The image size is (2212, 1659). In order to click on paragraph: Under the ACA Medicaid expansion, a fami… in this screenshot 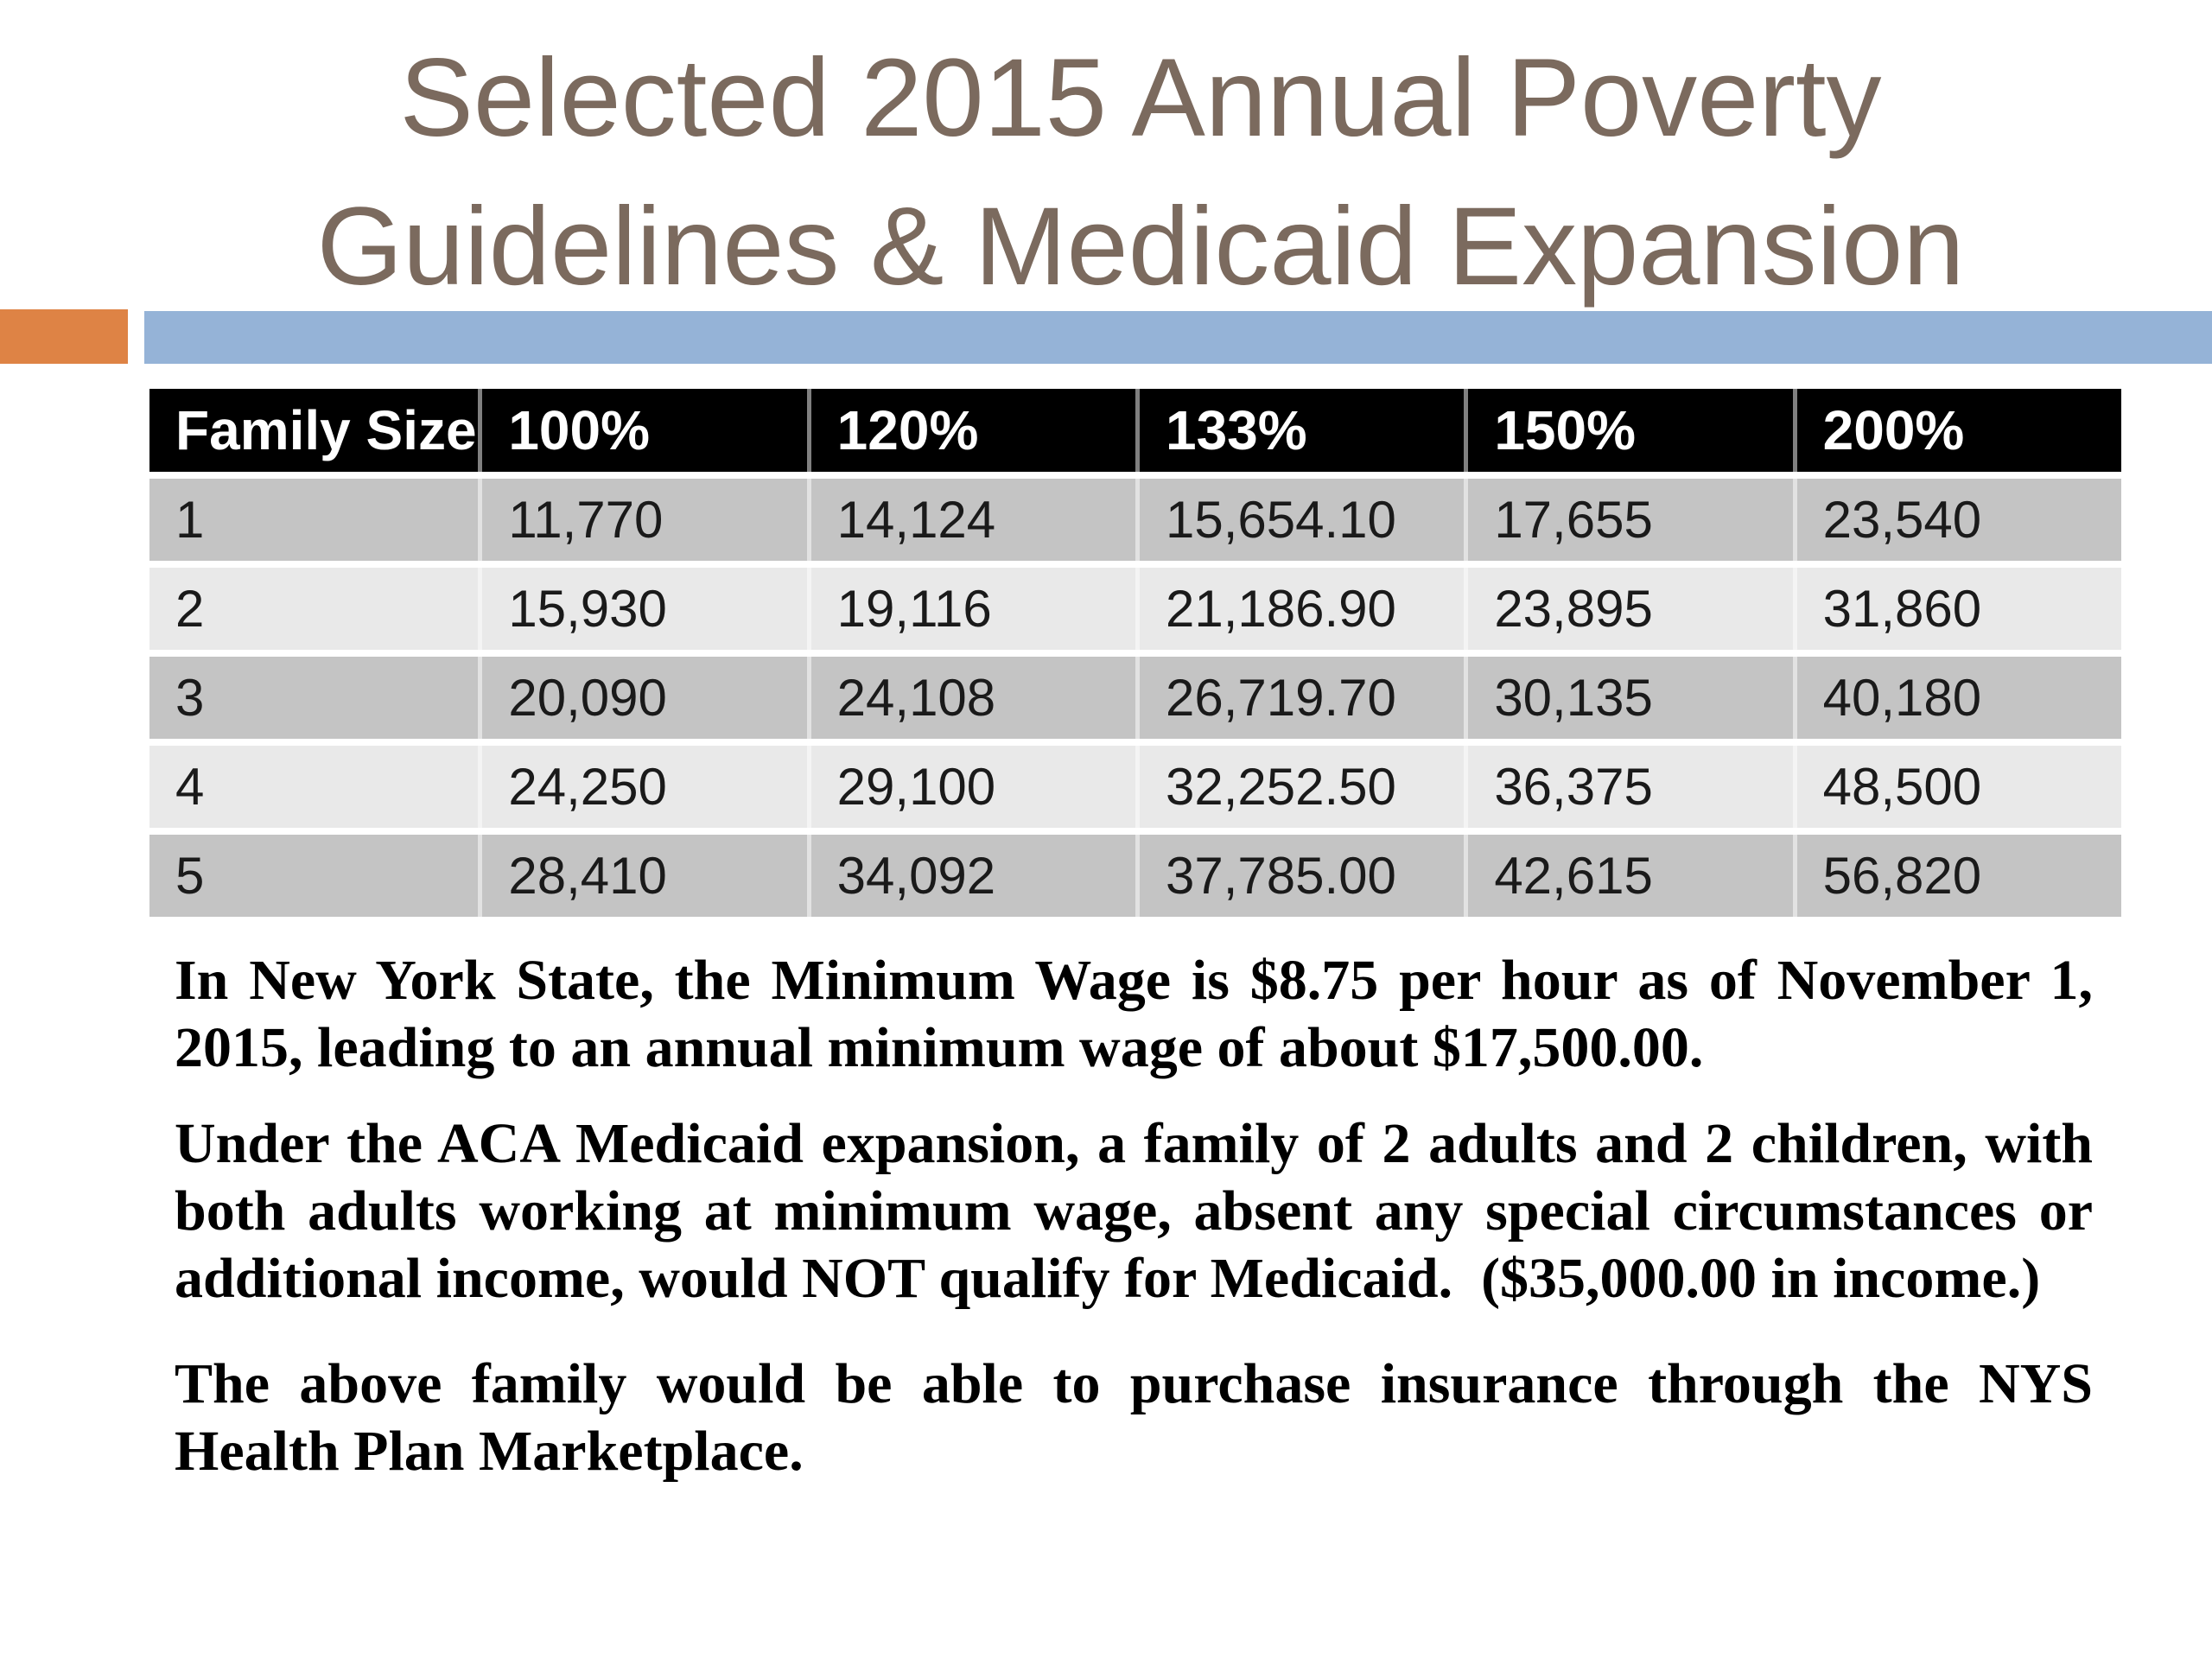, I will do `click(1134, 1211)`.